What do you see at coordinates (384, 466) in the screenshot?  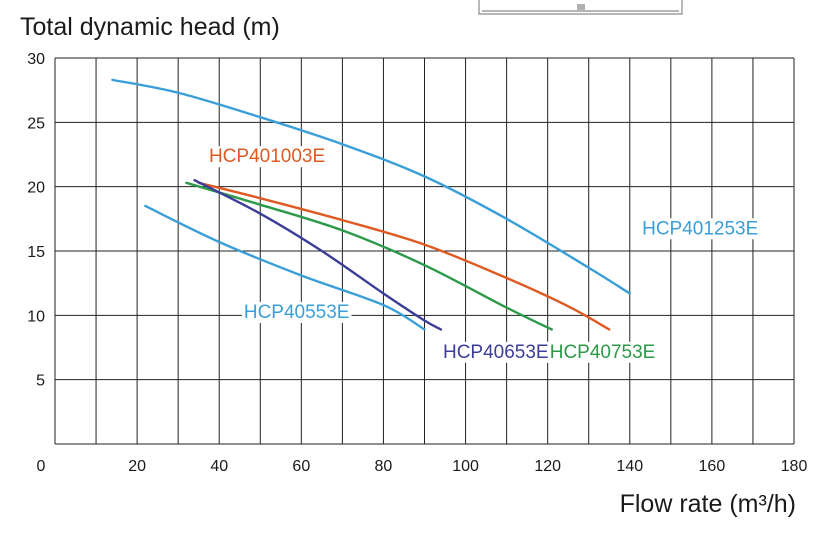 I see `x-tick-label: 80` at bounding box center [384, 466].